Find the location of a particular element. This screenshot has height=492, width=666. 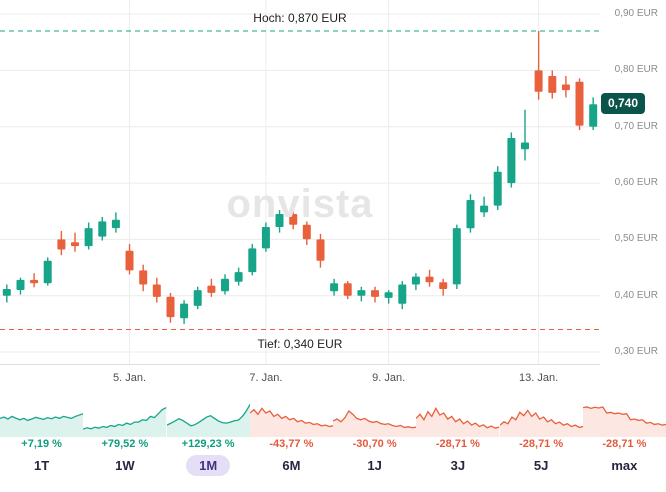

period-tab-5j: -28,71 % 5J is located at coordinates (541, 443).